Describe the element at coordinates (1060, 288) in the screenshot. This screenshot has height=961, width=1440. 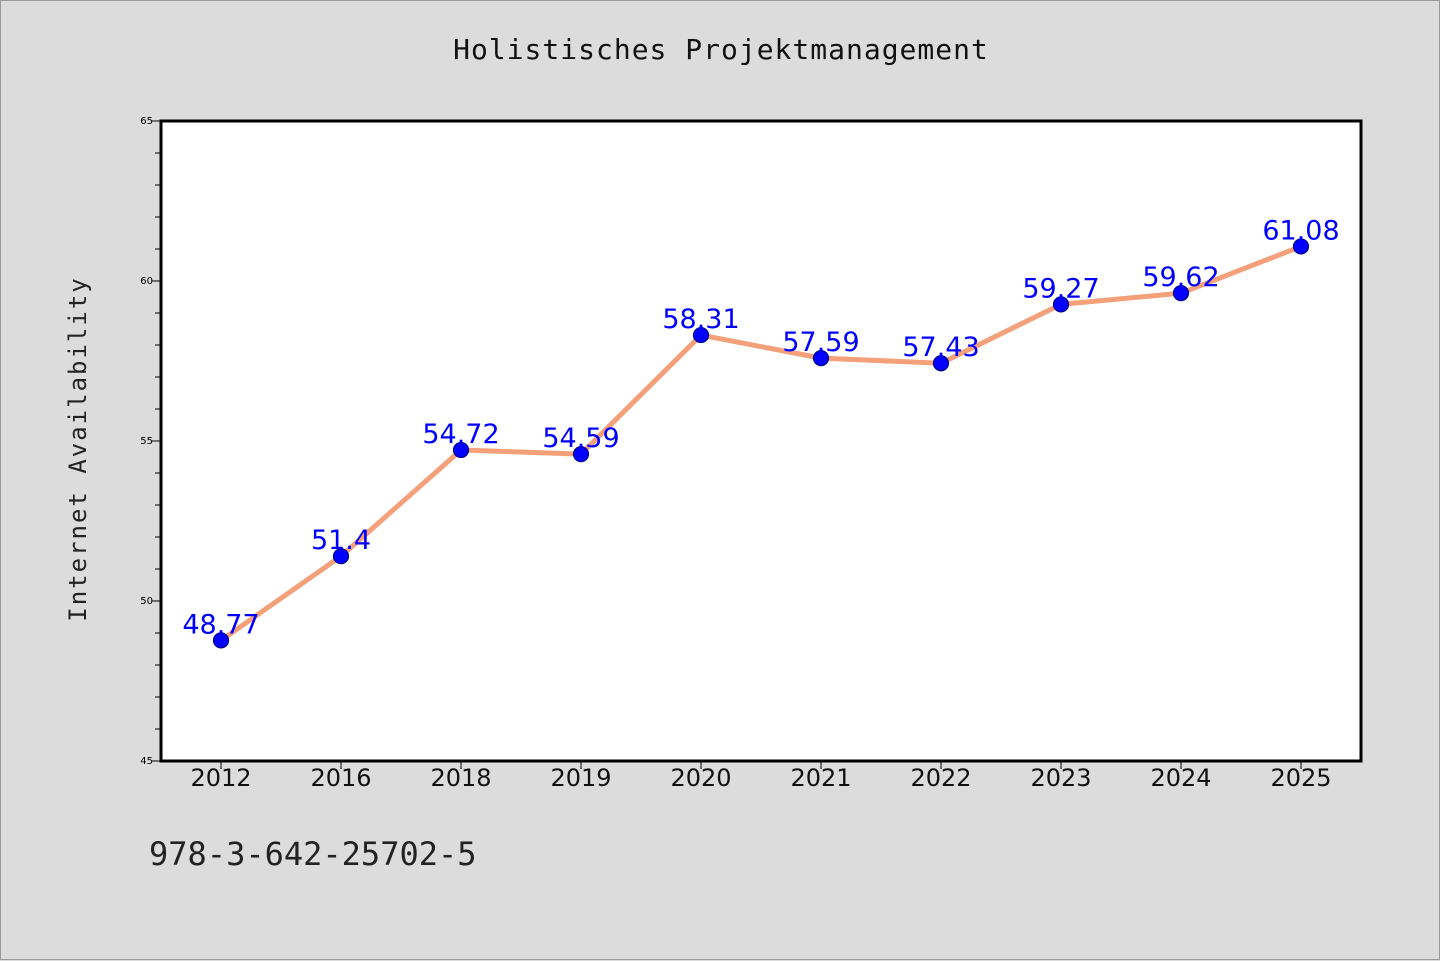
I see `data-label: 59.27` at that location.